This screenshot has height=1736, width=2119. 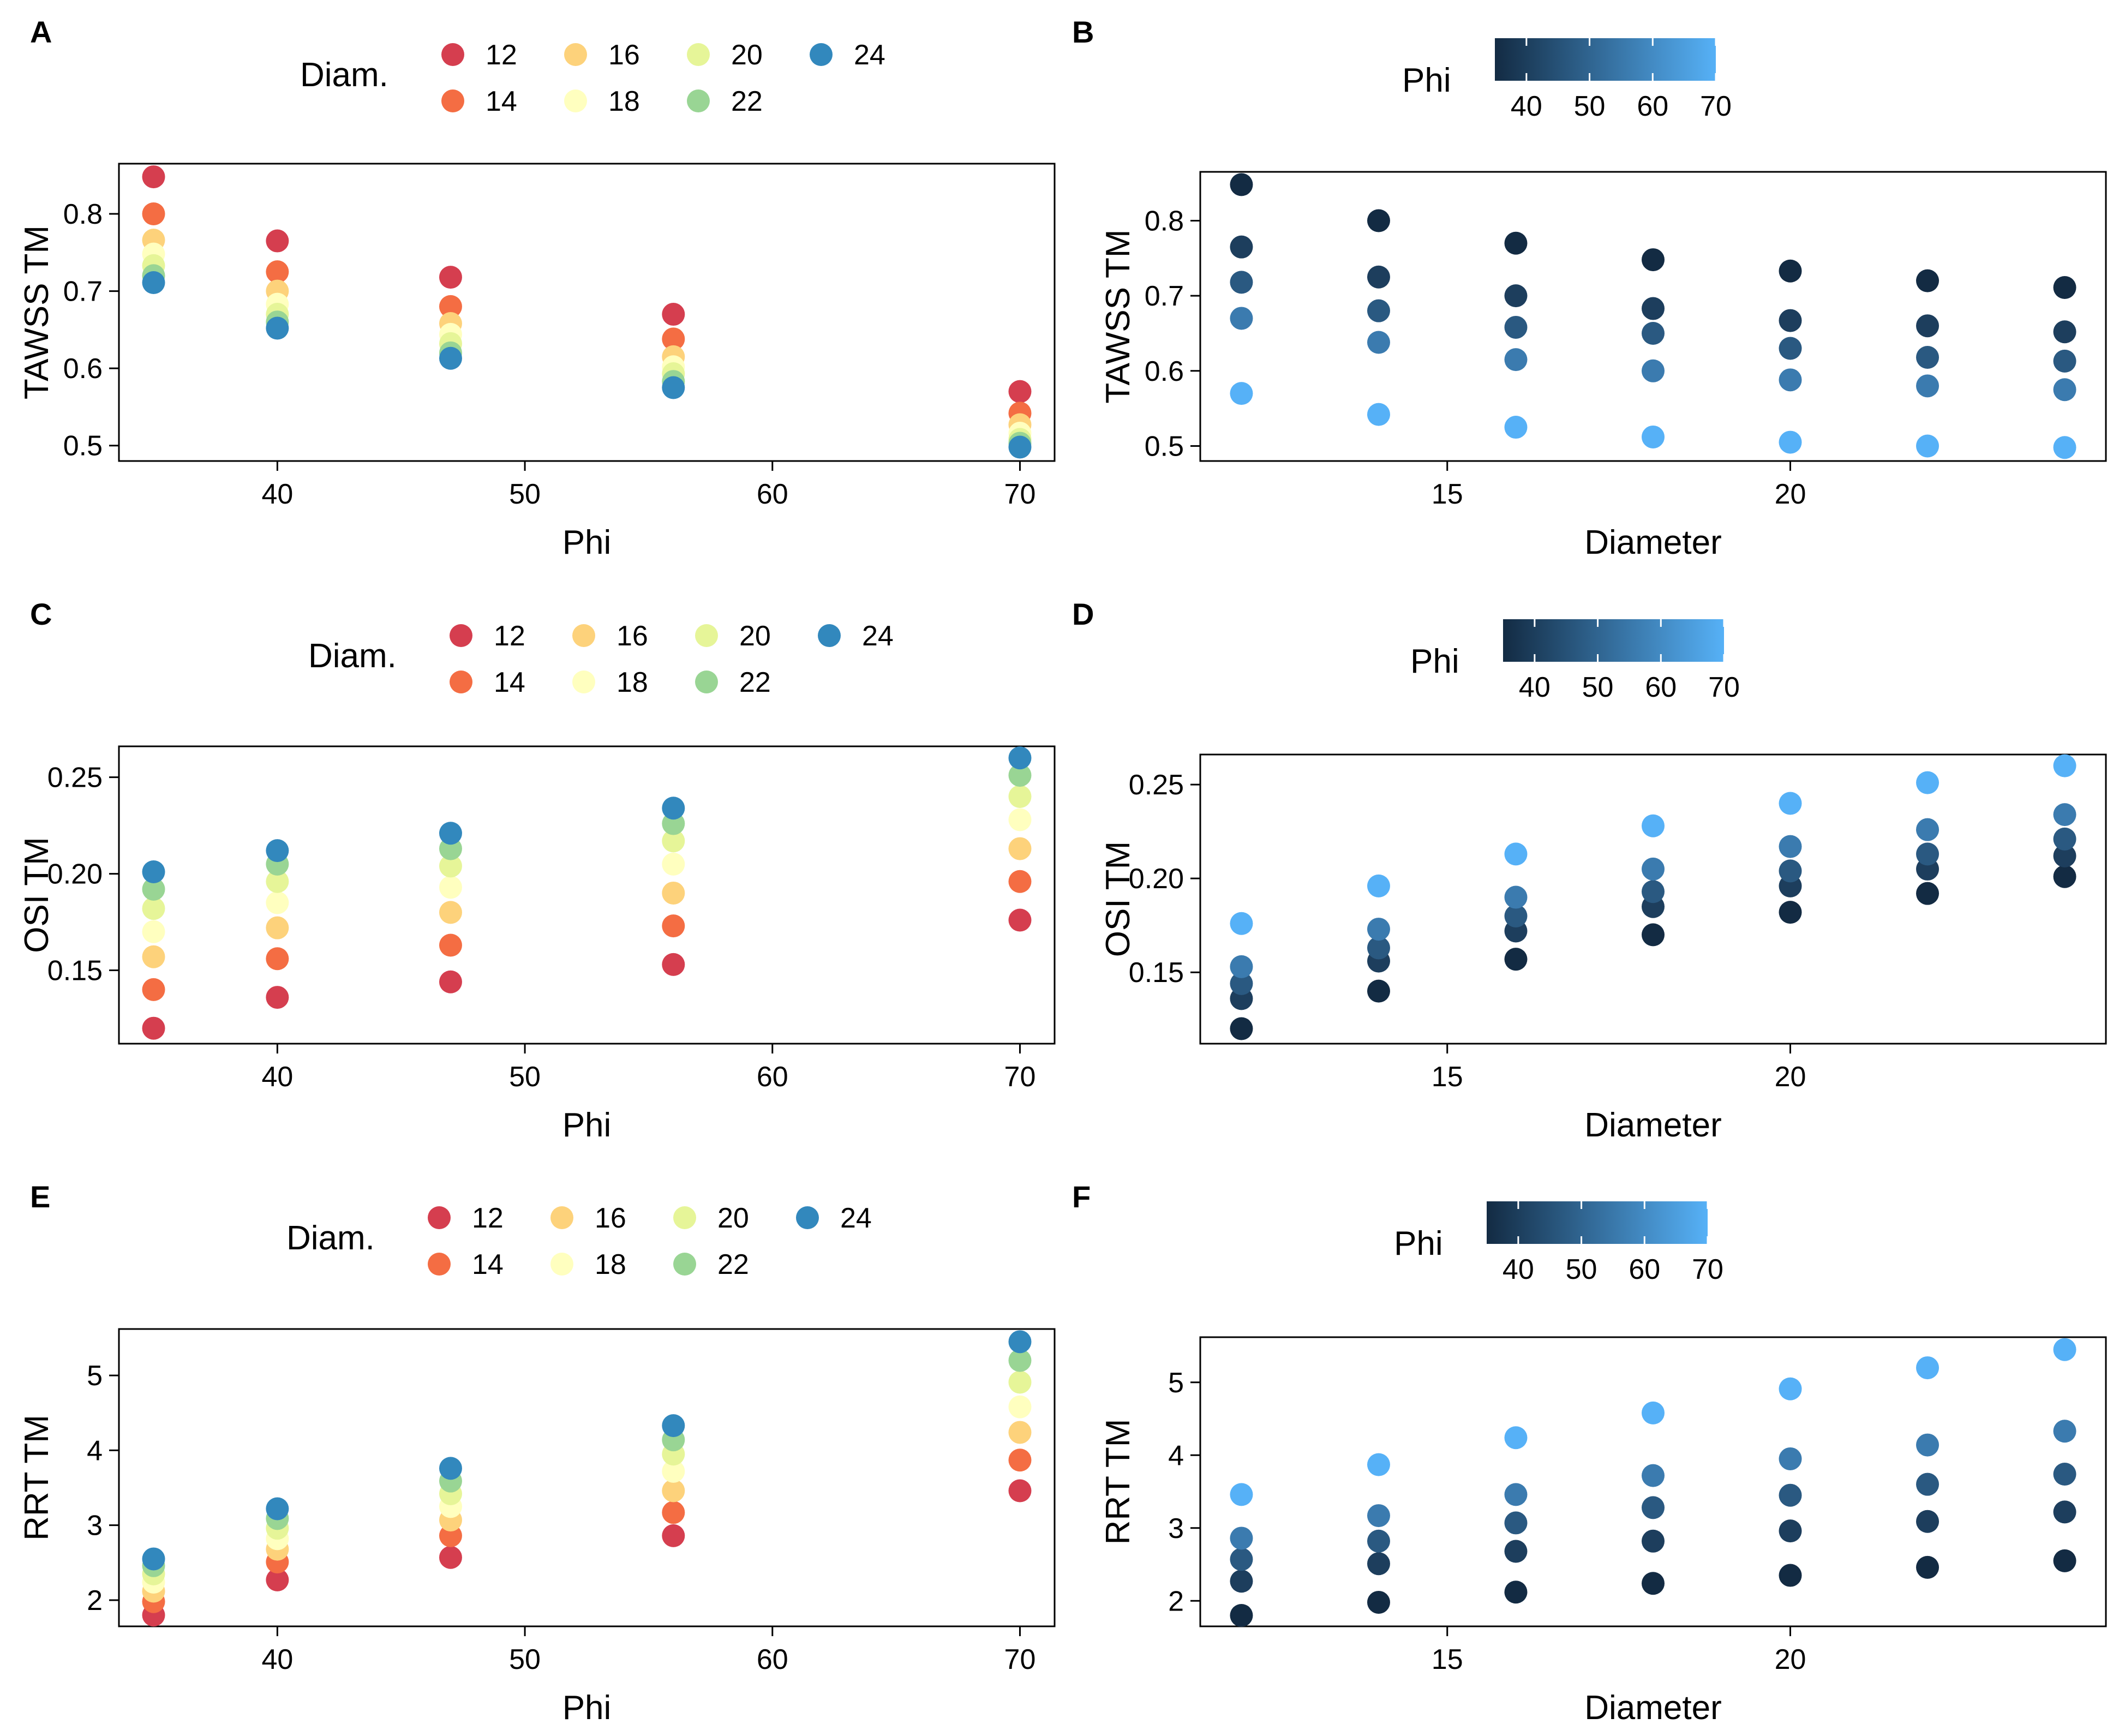 What do you see at coordinates (1581, 1270) in the screenshot?
I see `colorbar-tick-label: 50` at bounding box center [1581, 1270].